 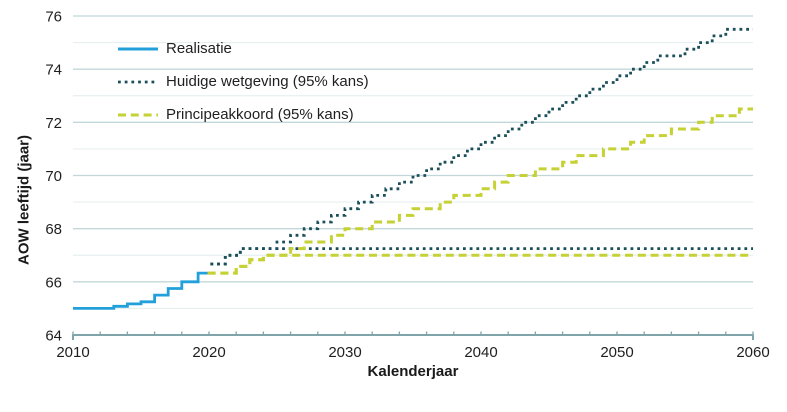 What do you see at coordinates (72, 352) in the screenshot?
I see `x-tick-label-2010: 2010` at bounding box center [72, 352].